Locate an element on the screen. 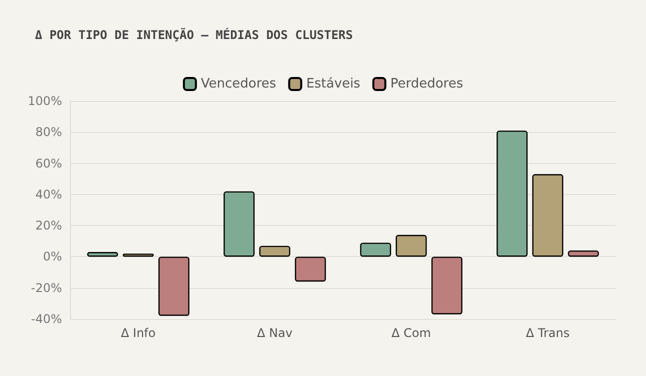 This screenshot has height=376, width=646. x-tick-label: Δ Com is located at coordinates (411, 333).